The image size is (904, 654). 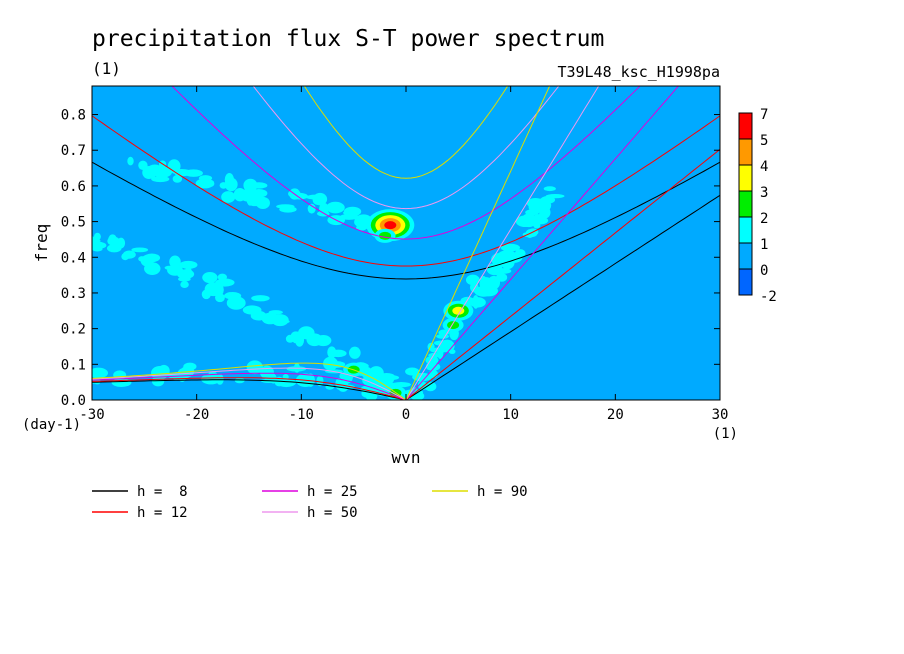 What do you see at coordinates (764, 167) in the screenshot?
I see `colorbar-label: 4` at bounding box center [764, 167].